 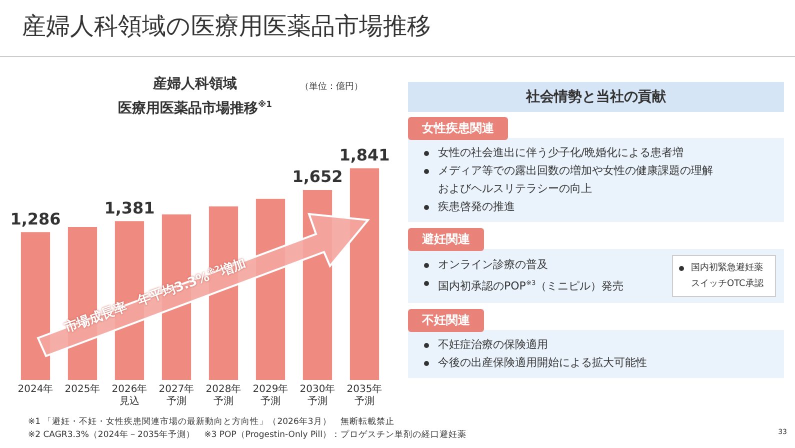 I want to click on text: ※1 「避妊・不妊・女性疾患関連市場の最新動向と方向性」（2026年3月） 無断転載禁止, so click(x=211, y=422).